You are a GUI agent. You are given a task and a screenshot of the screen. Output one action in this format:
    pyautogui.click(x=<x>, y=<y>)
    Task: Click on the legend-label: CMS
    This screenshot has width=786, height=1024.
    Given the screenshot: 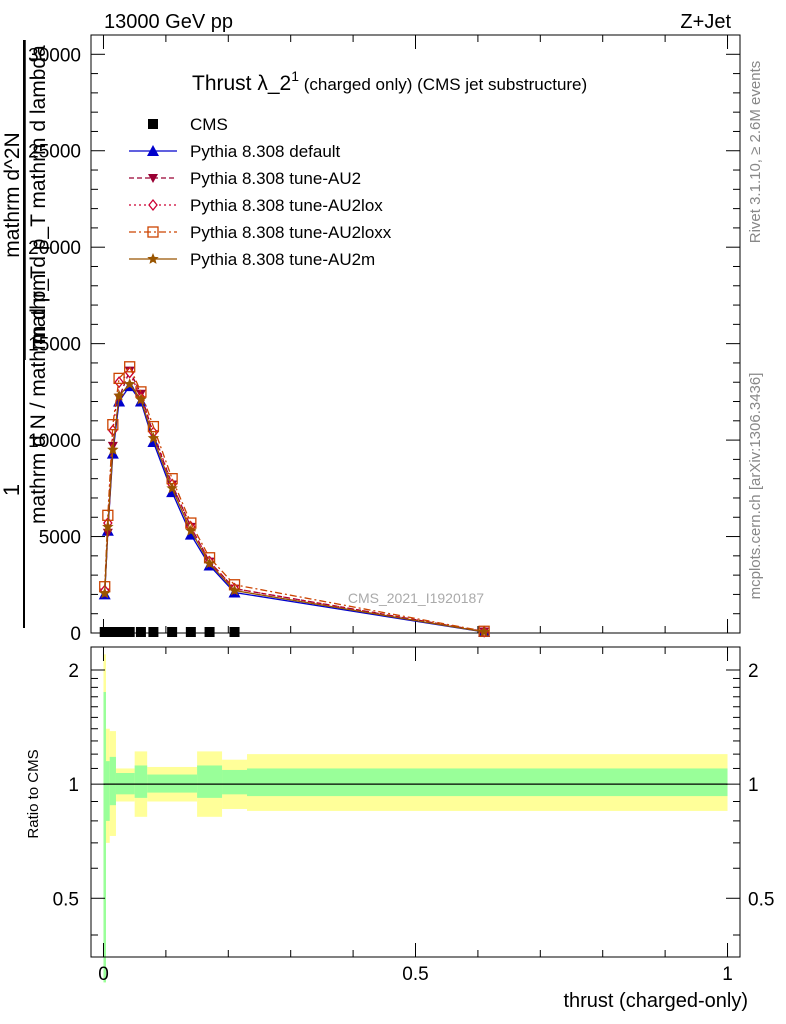 What is the action you would take?
    pyautogui.click(x=209, y=124)
    